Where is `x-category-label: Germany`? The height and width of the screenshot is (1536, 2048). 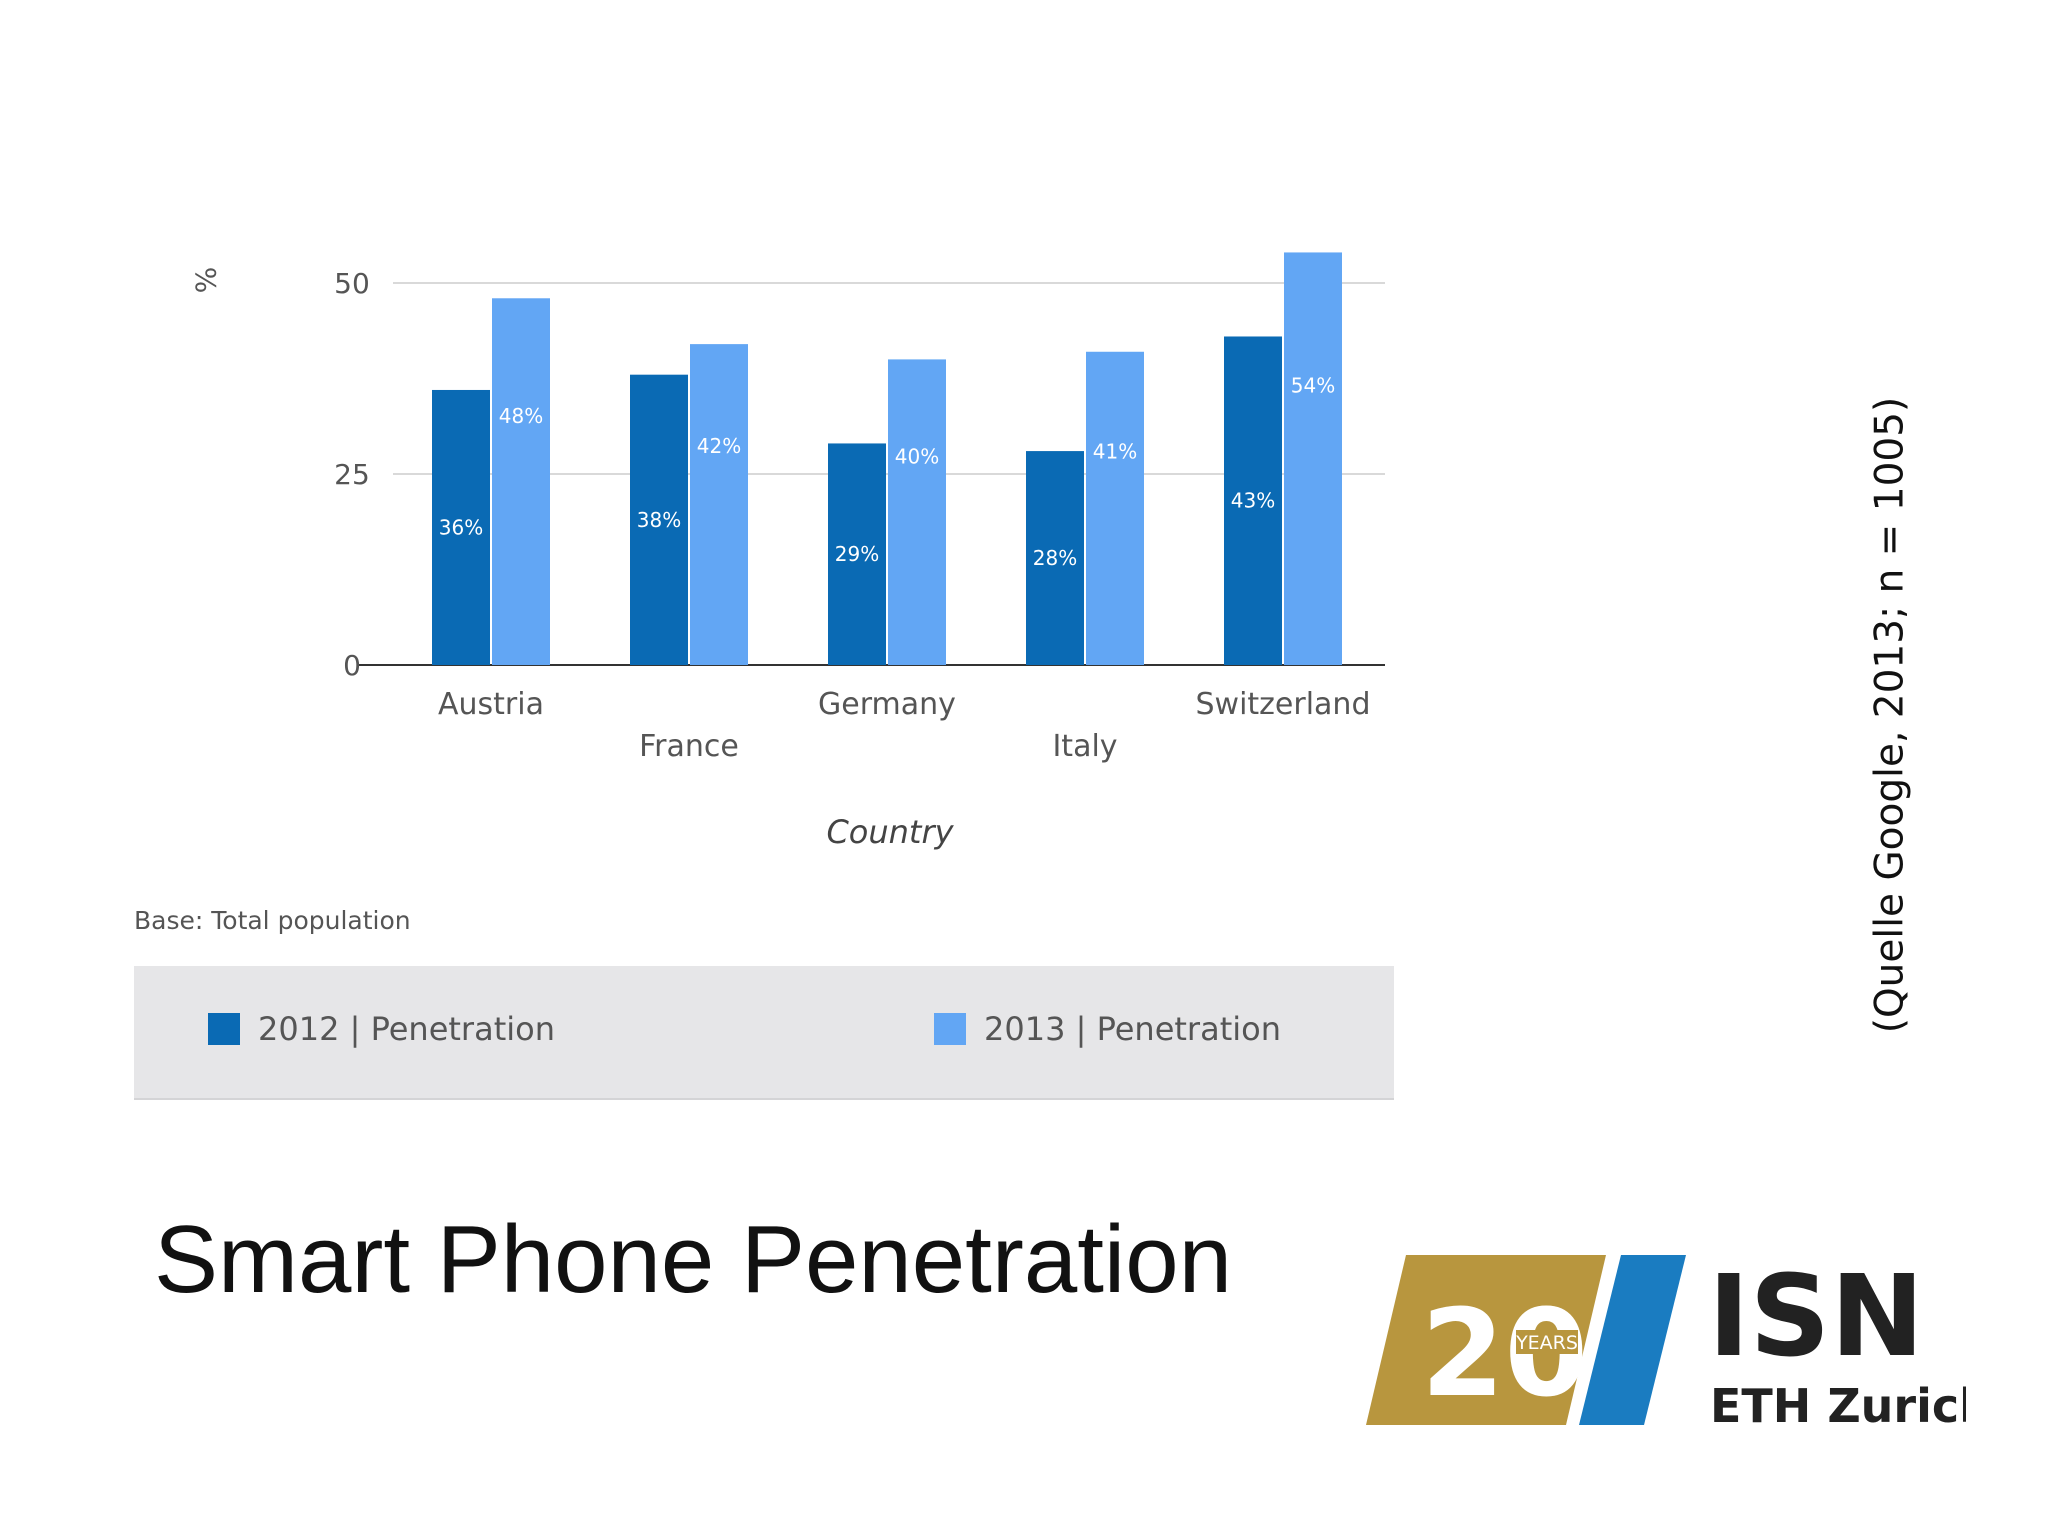 x-category-label: Germany is located at coordinates (887, 704).